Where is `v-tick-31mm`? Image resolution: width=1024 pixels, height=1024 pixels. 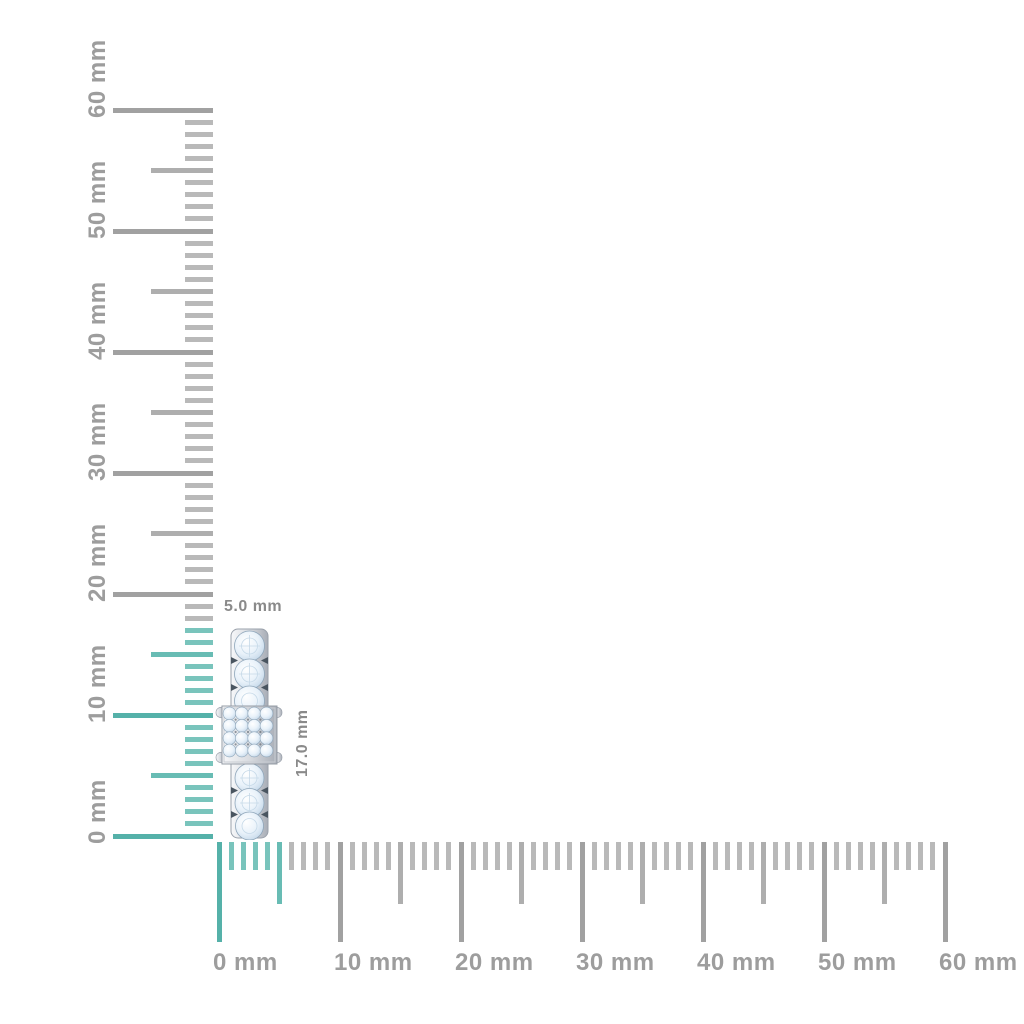 v-tick-31mm is located at coordinates (199, 461).